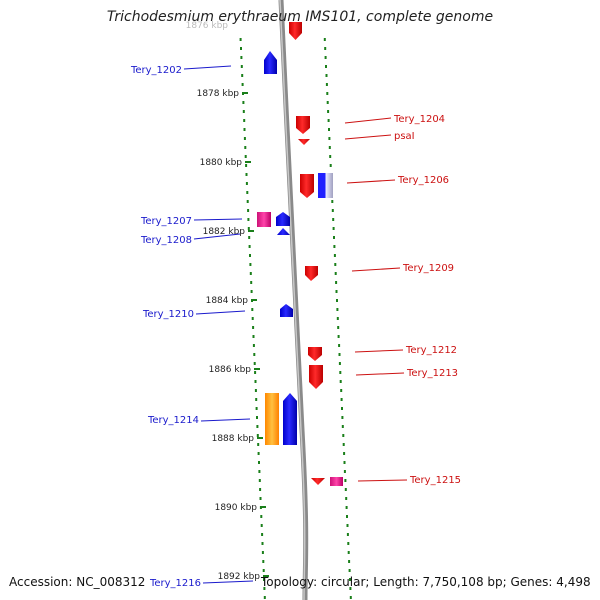 This screenshot has height=600, width=600. I want to click on gene-label-tery-1215: Tery_1215, so click(435, 480).